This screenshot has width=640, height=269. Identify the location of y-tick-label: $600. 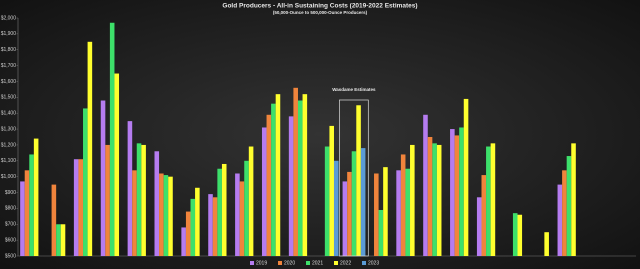
(10, 240).